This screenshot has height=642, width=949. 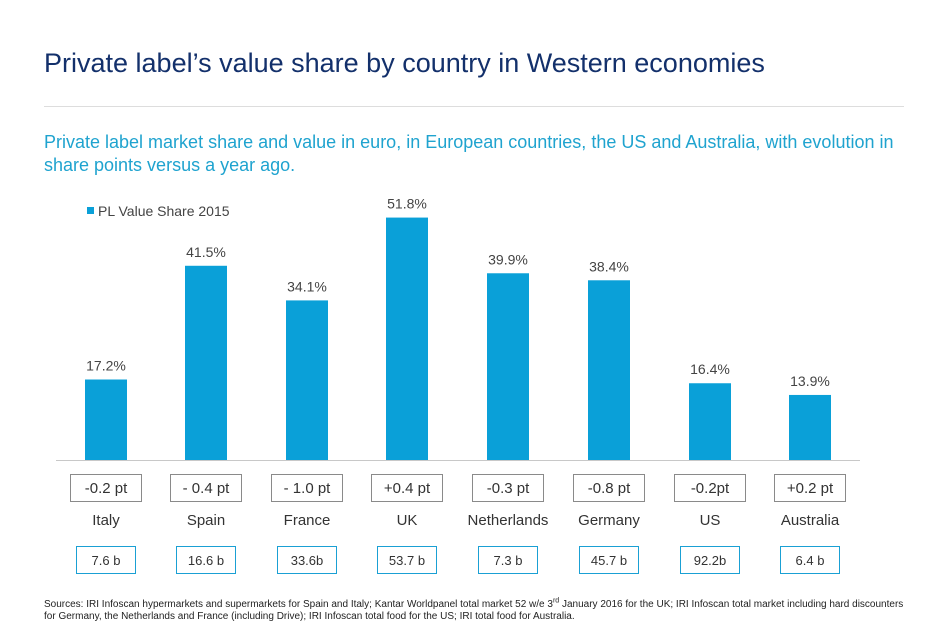 I want to click on market-value-label-spain: 16.6 b, so click(x=206, y=560).